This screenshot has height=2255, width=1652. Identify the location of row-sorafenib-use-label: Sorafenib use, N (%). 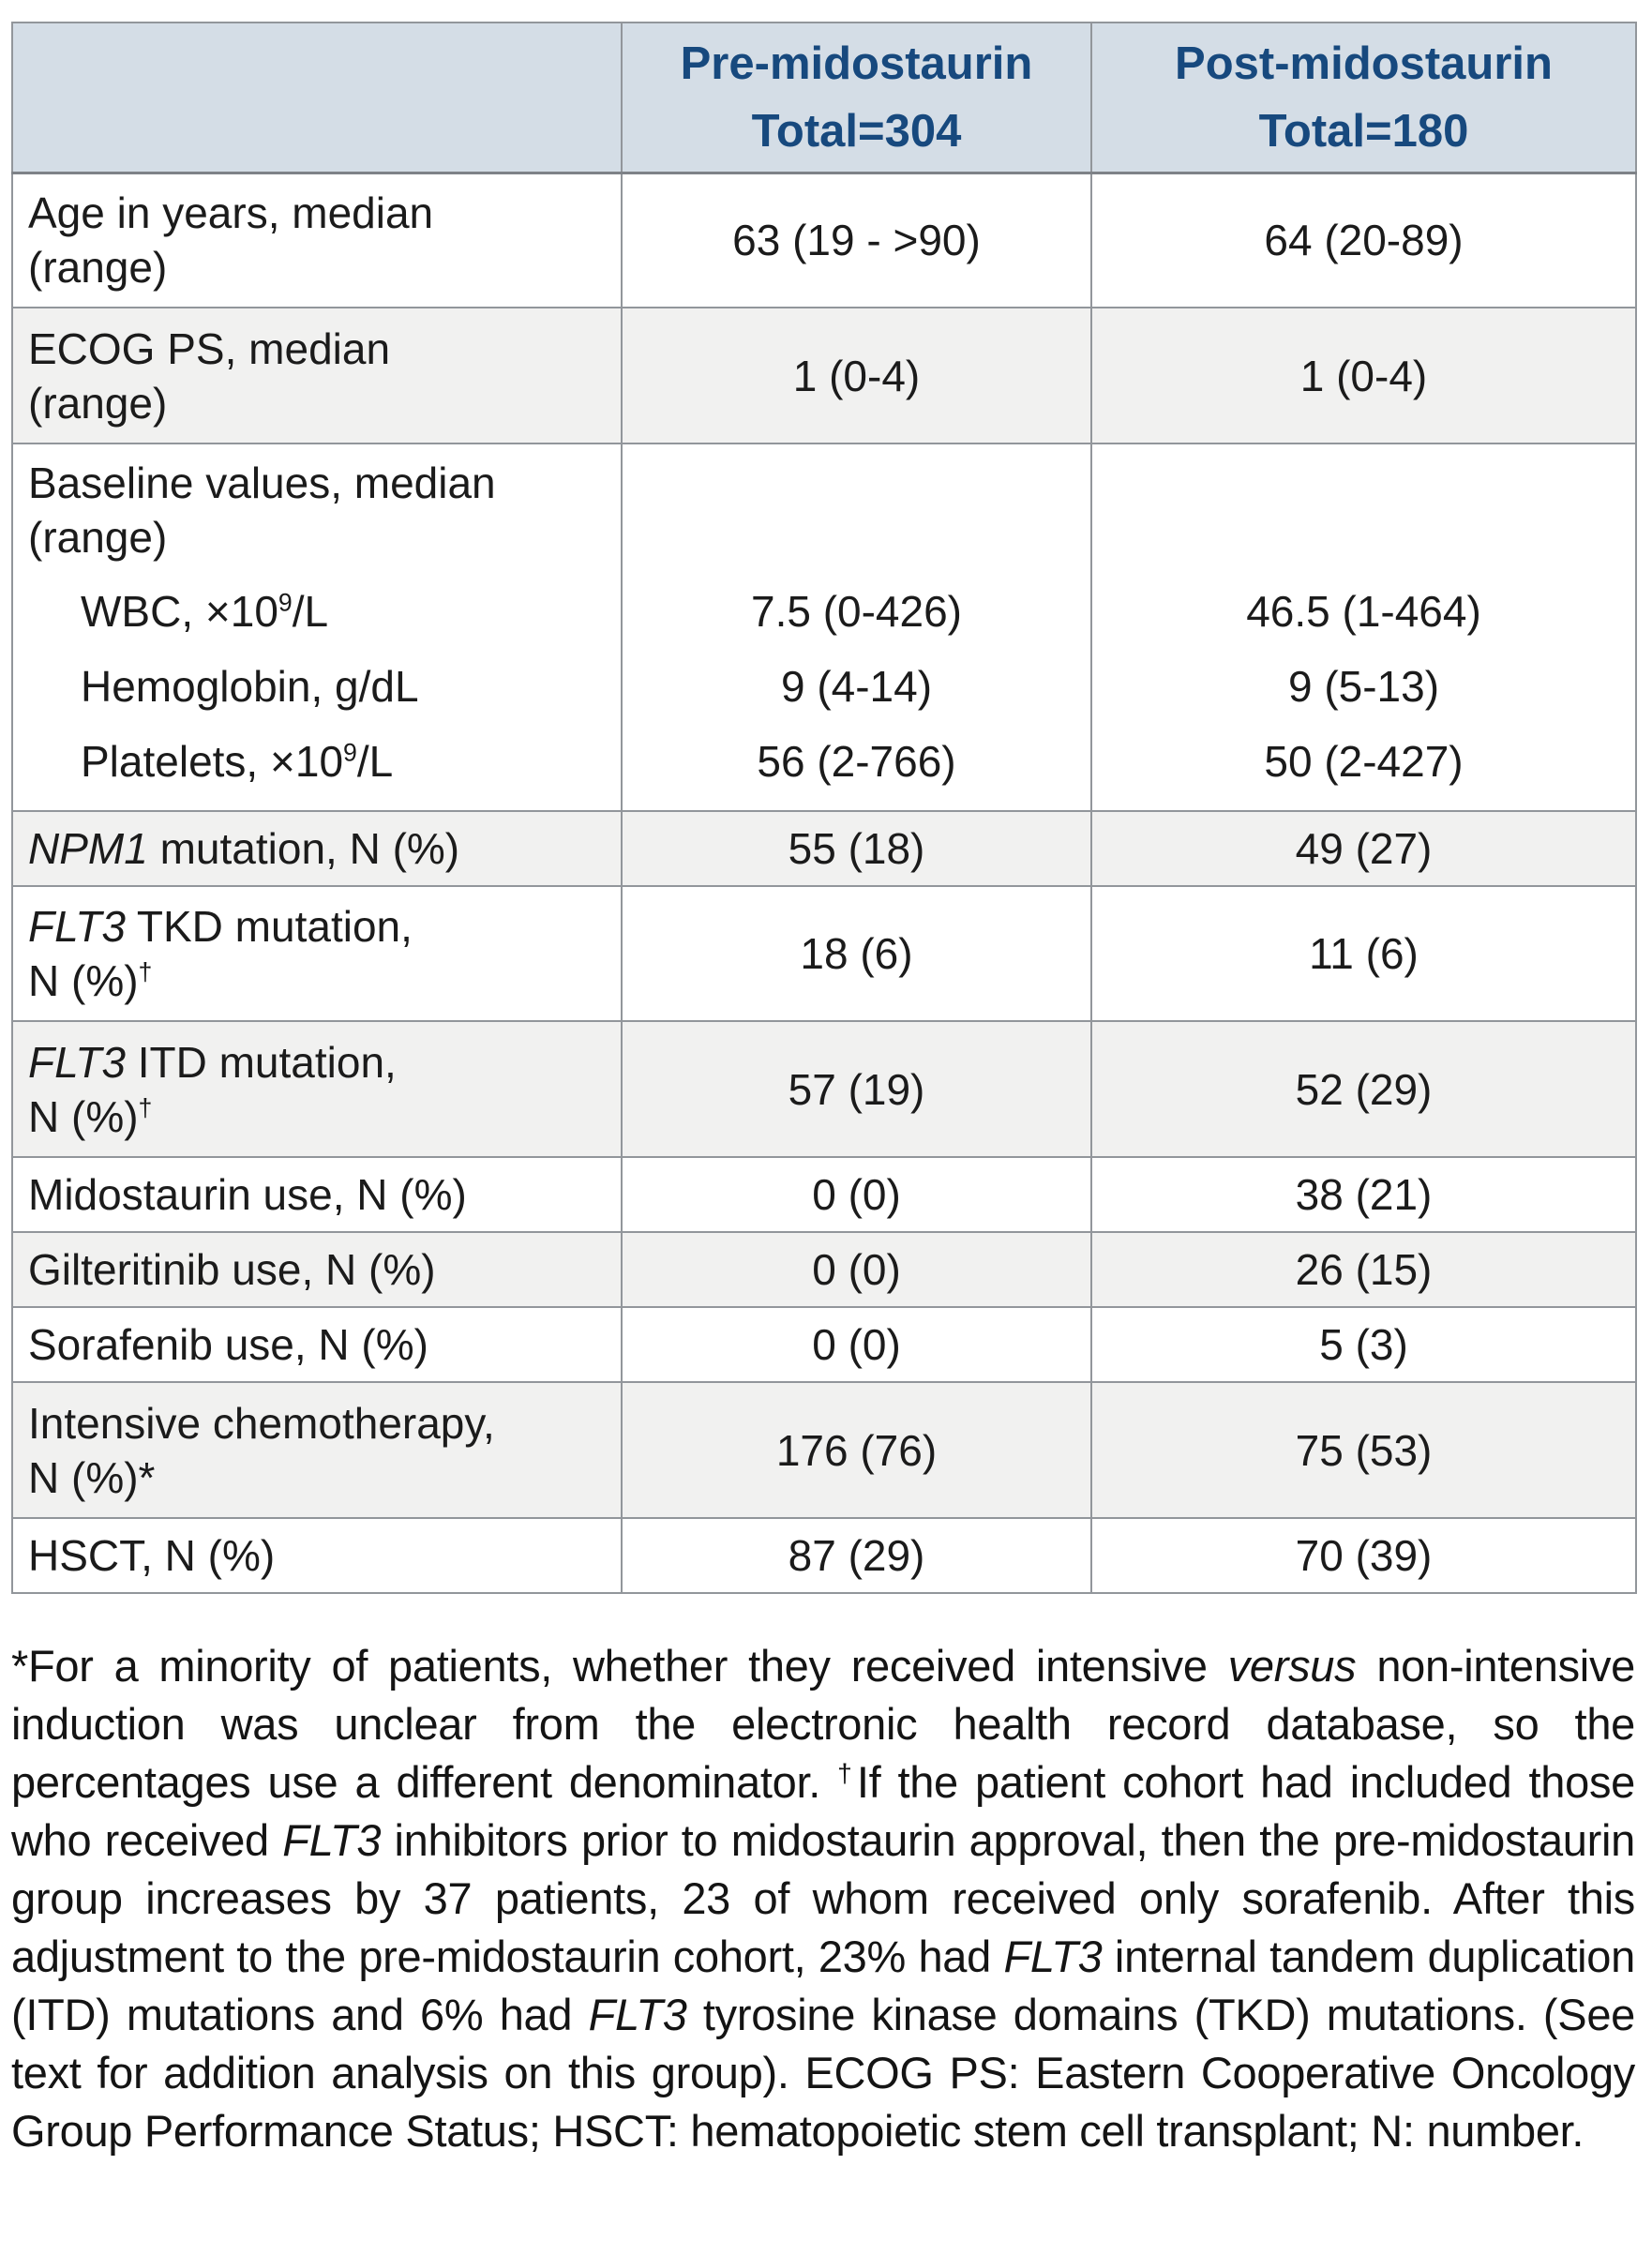
(317, 1344).